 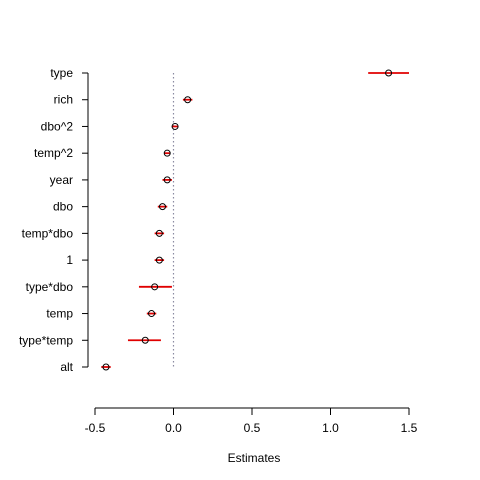 What do you see at coordinates (63, 100) in the screenshot?
I see `y-tick-label: rich` at bounding box center [63, 100].